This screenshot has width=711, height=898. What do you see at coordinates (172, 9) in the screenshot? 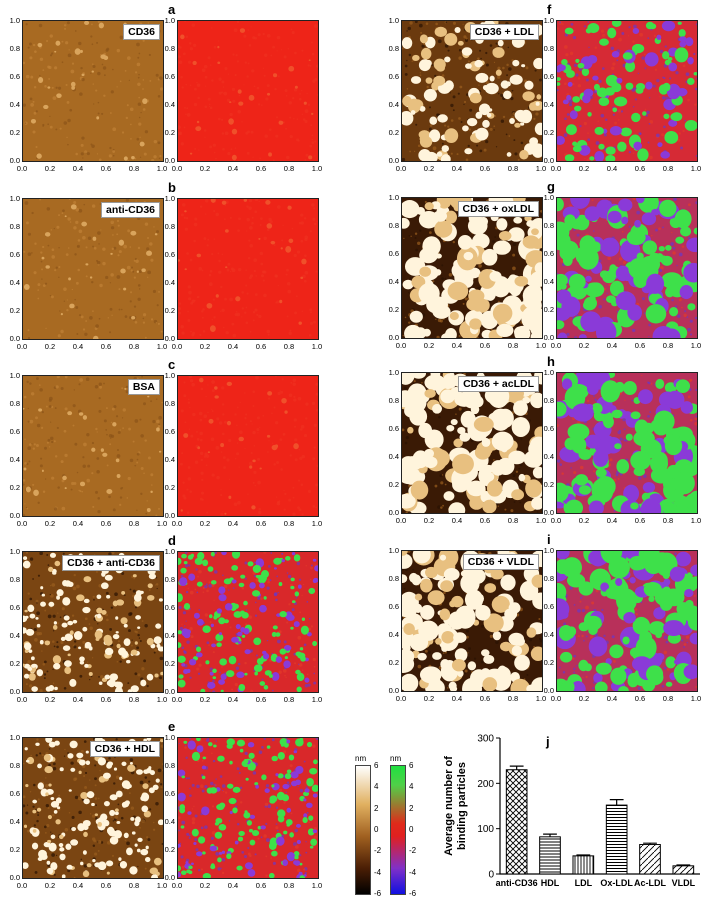
I see `panel-letter: a` at bounding box center [172, 9].